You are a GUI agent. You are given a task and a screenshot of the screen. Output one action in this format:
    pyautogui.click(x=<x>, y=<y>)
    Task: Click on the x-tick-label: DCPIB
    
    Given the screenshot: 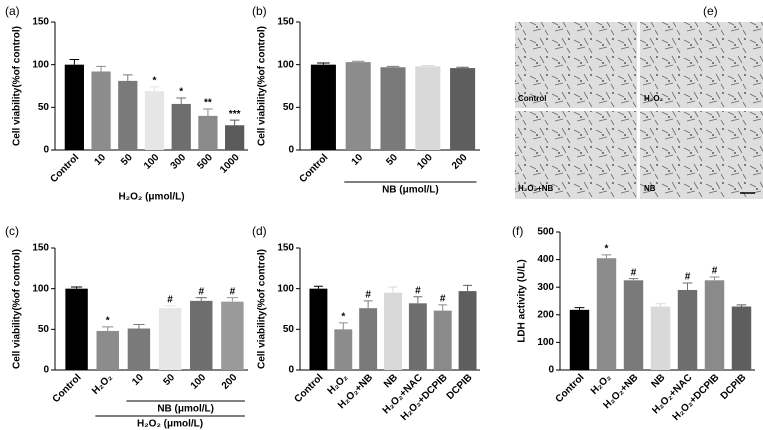 What is the action you would take?
    pyautogui.click(x=460, y=387)
    